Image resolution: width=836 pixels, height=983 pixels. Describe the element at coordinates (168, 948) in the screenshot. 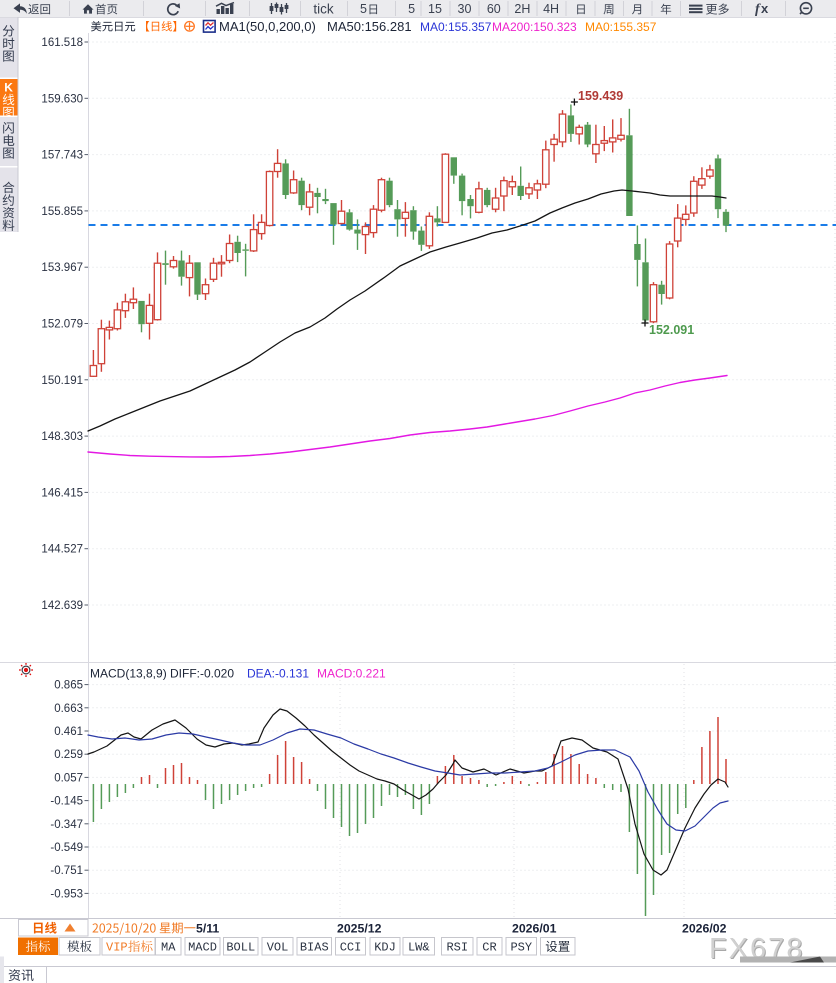

I see `svg-text: MA` at that location.